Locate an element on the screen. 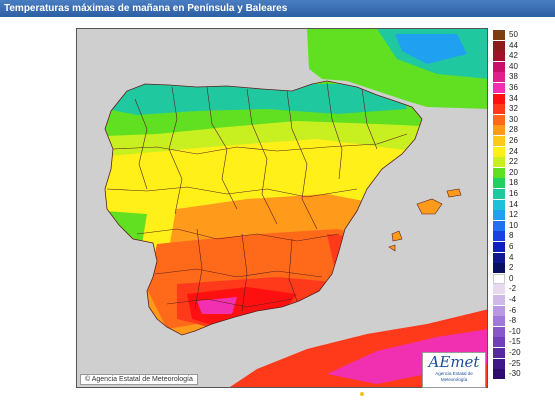  legend-item: -20 is located at coordinates (523, 353).